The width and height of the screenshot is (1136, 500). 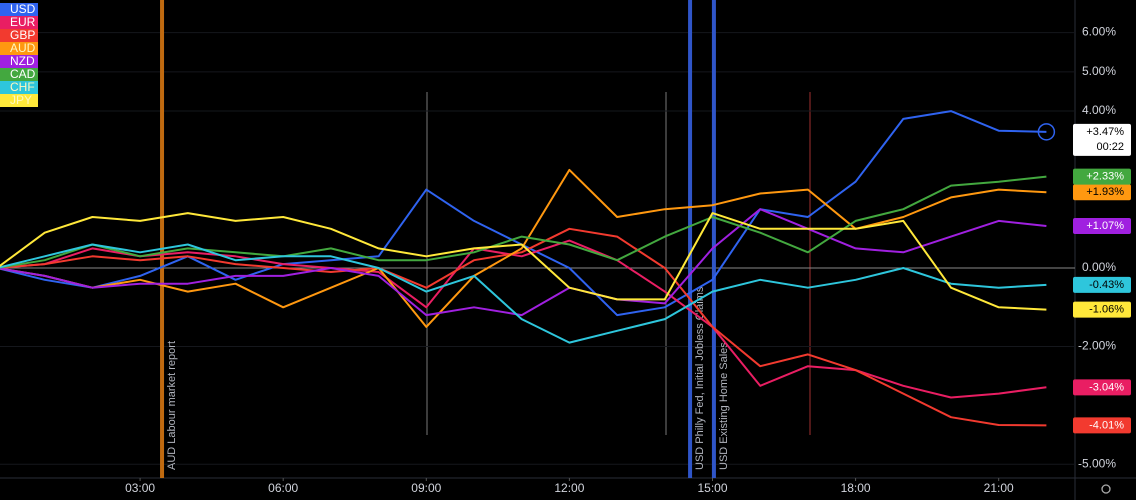 What do you see at coordinates (700, 378) in the screenshot?
I see `event-label: USD Philly Fed, Initial Jobless Claims` at bounding box center [700, 378].